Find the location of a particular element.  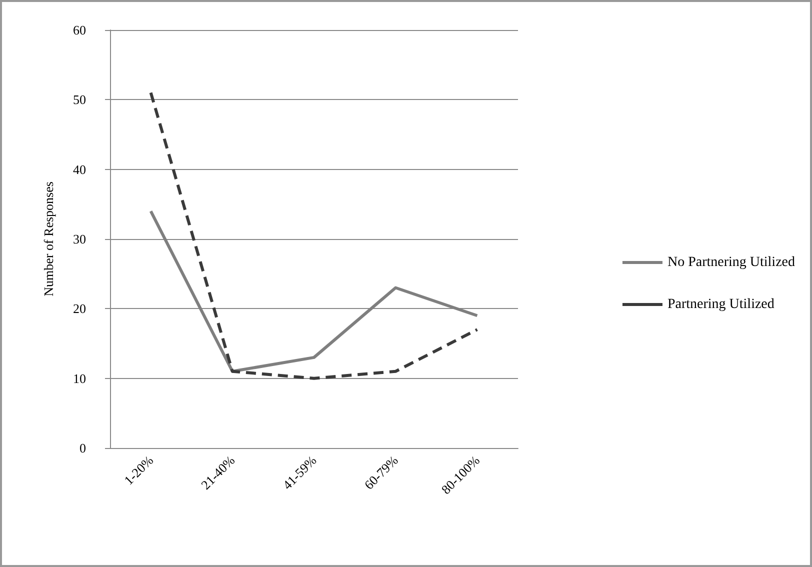

legend-label: Partnering Utilized is located at coordinates (720, 304).